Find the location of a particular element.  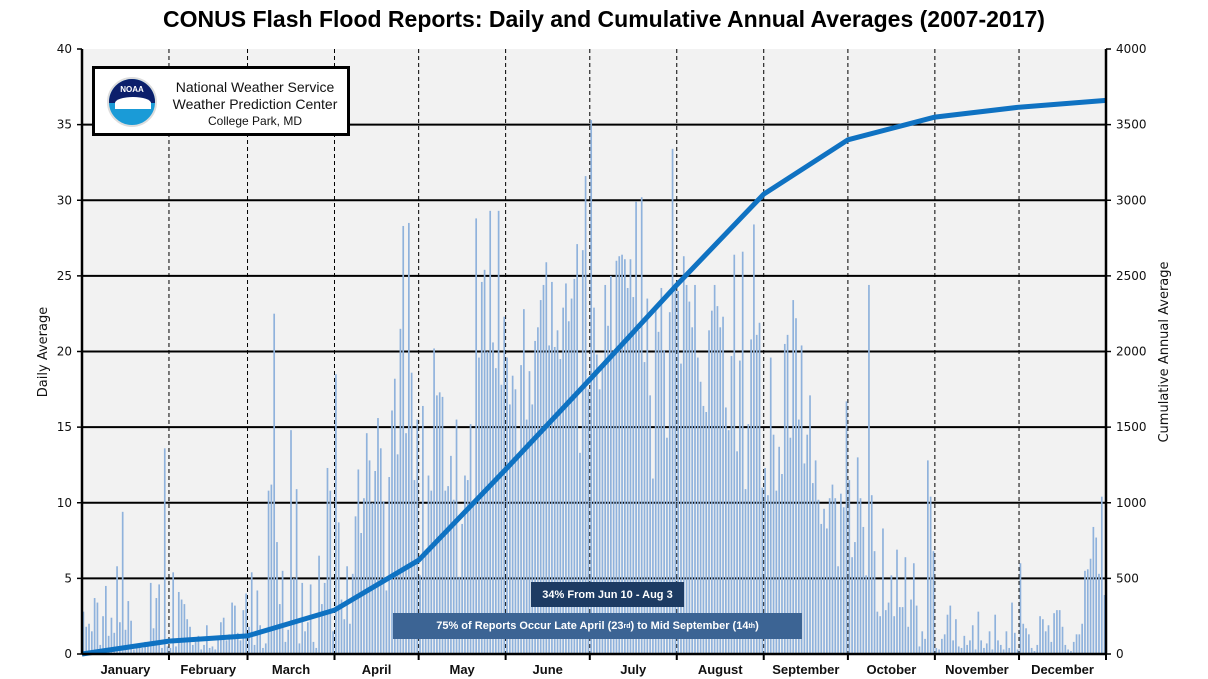

y2-tick-label: 0 is located at coordinates (1120, 654).